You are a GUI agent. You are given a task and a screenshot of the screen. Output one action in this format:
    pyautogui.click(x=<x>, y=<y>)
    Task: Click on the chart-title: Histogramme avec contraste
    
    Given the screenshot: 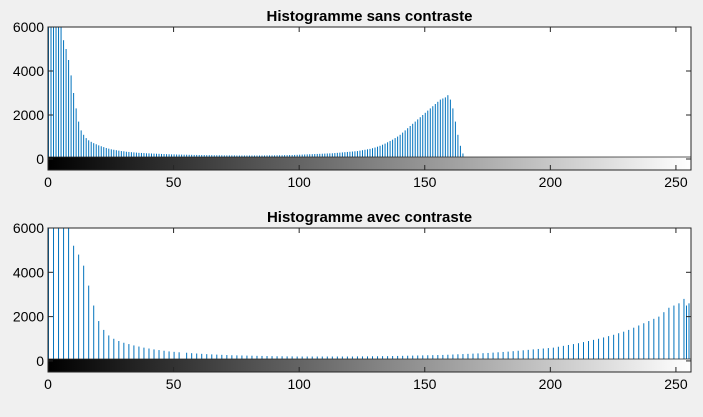 What is the action you would take?
    pyautogui.click(x=369, y=217)
    